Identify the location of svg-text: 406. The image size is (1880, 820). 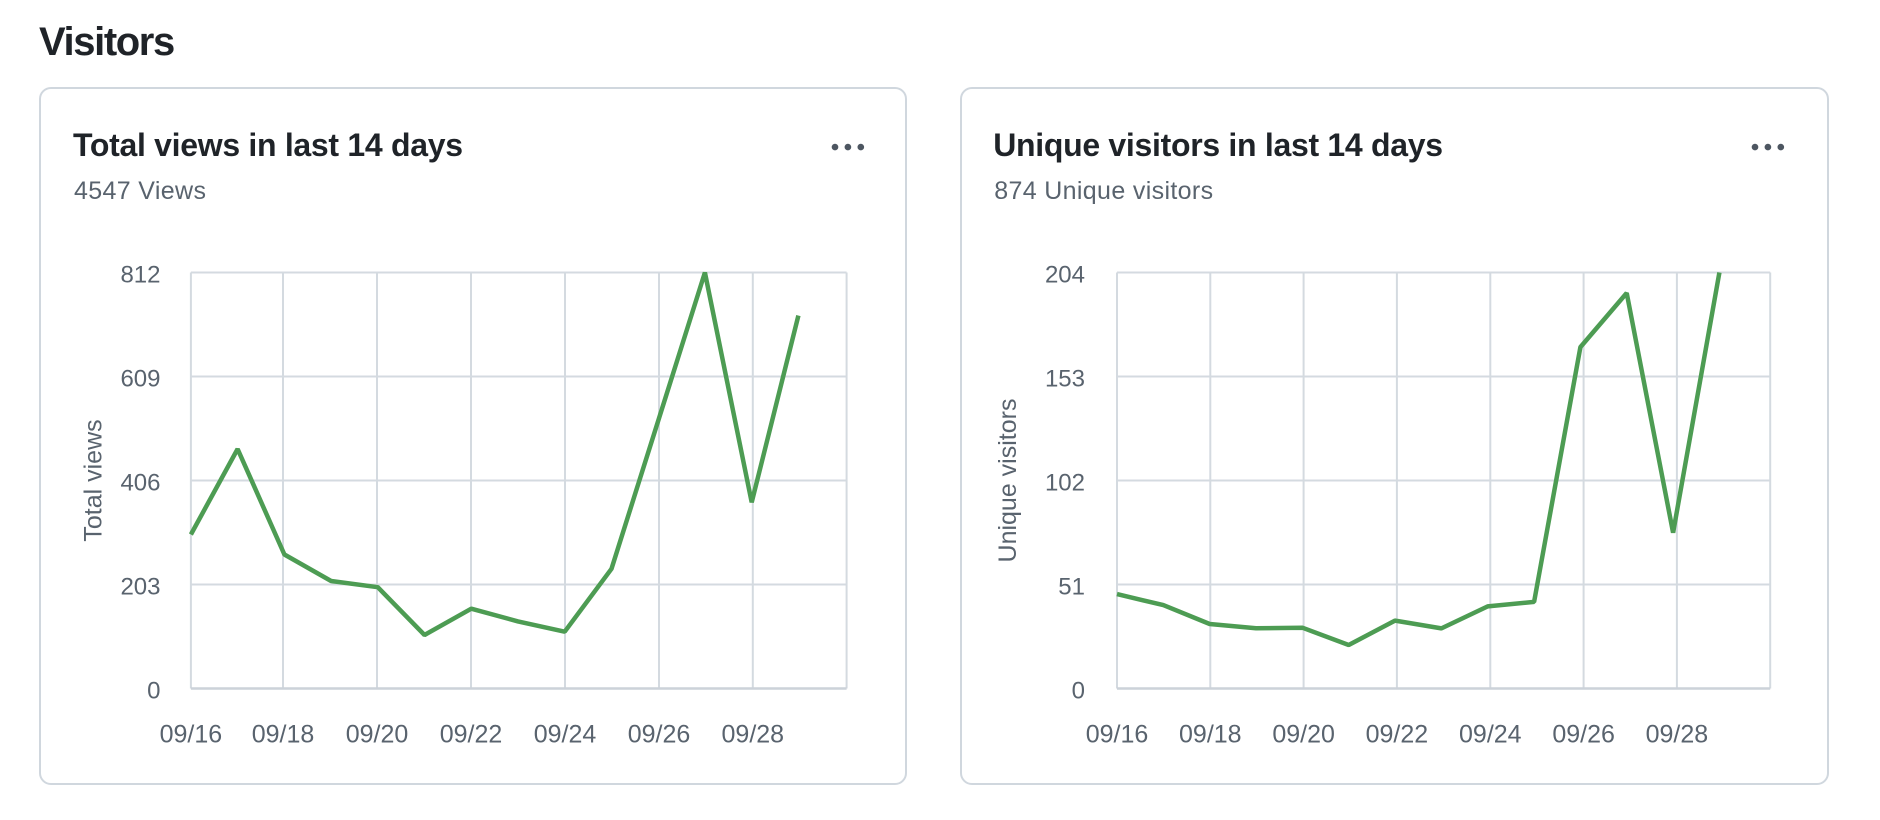
(140, 483).